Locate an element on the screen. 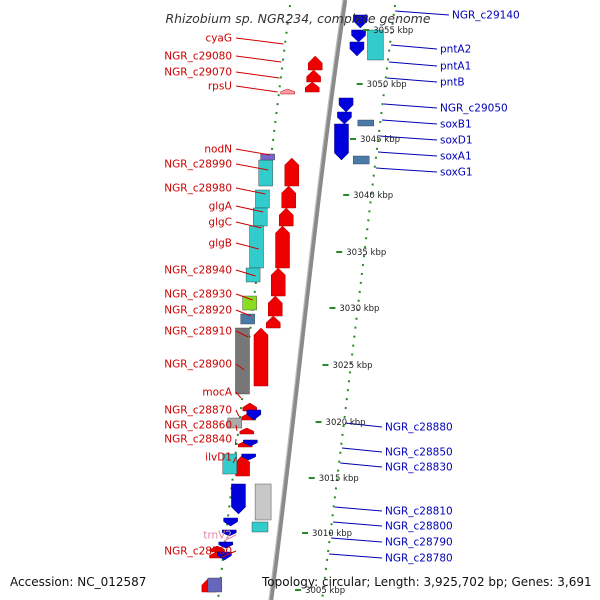 This screenshot has height=600, width=600. right-gene-label: NGR_c28880 is located at coordinates (419, 428).